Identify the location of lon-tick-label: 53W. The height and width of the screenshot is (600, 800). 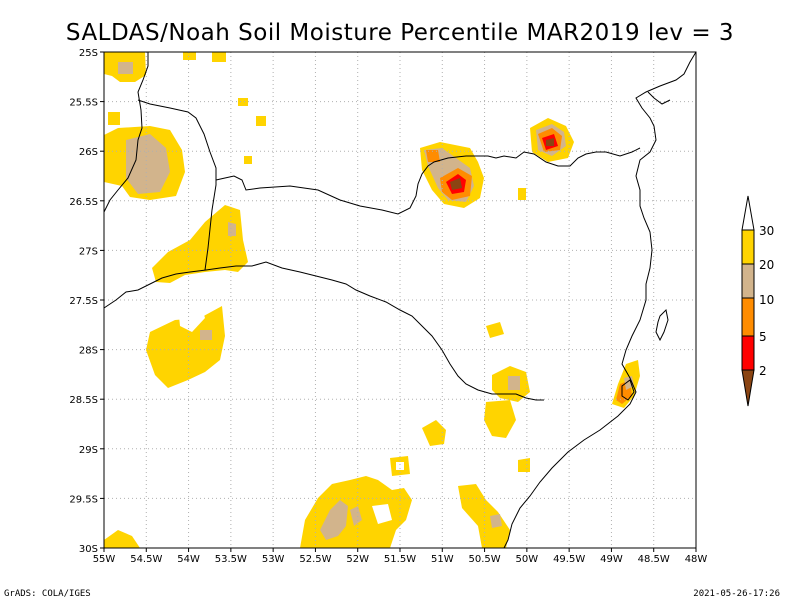
(273, 559).